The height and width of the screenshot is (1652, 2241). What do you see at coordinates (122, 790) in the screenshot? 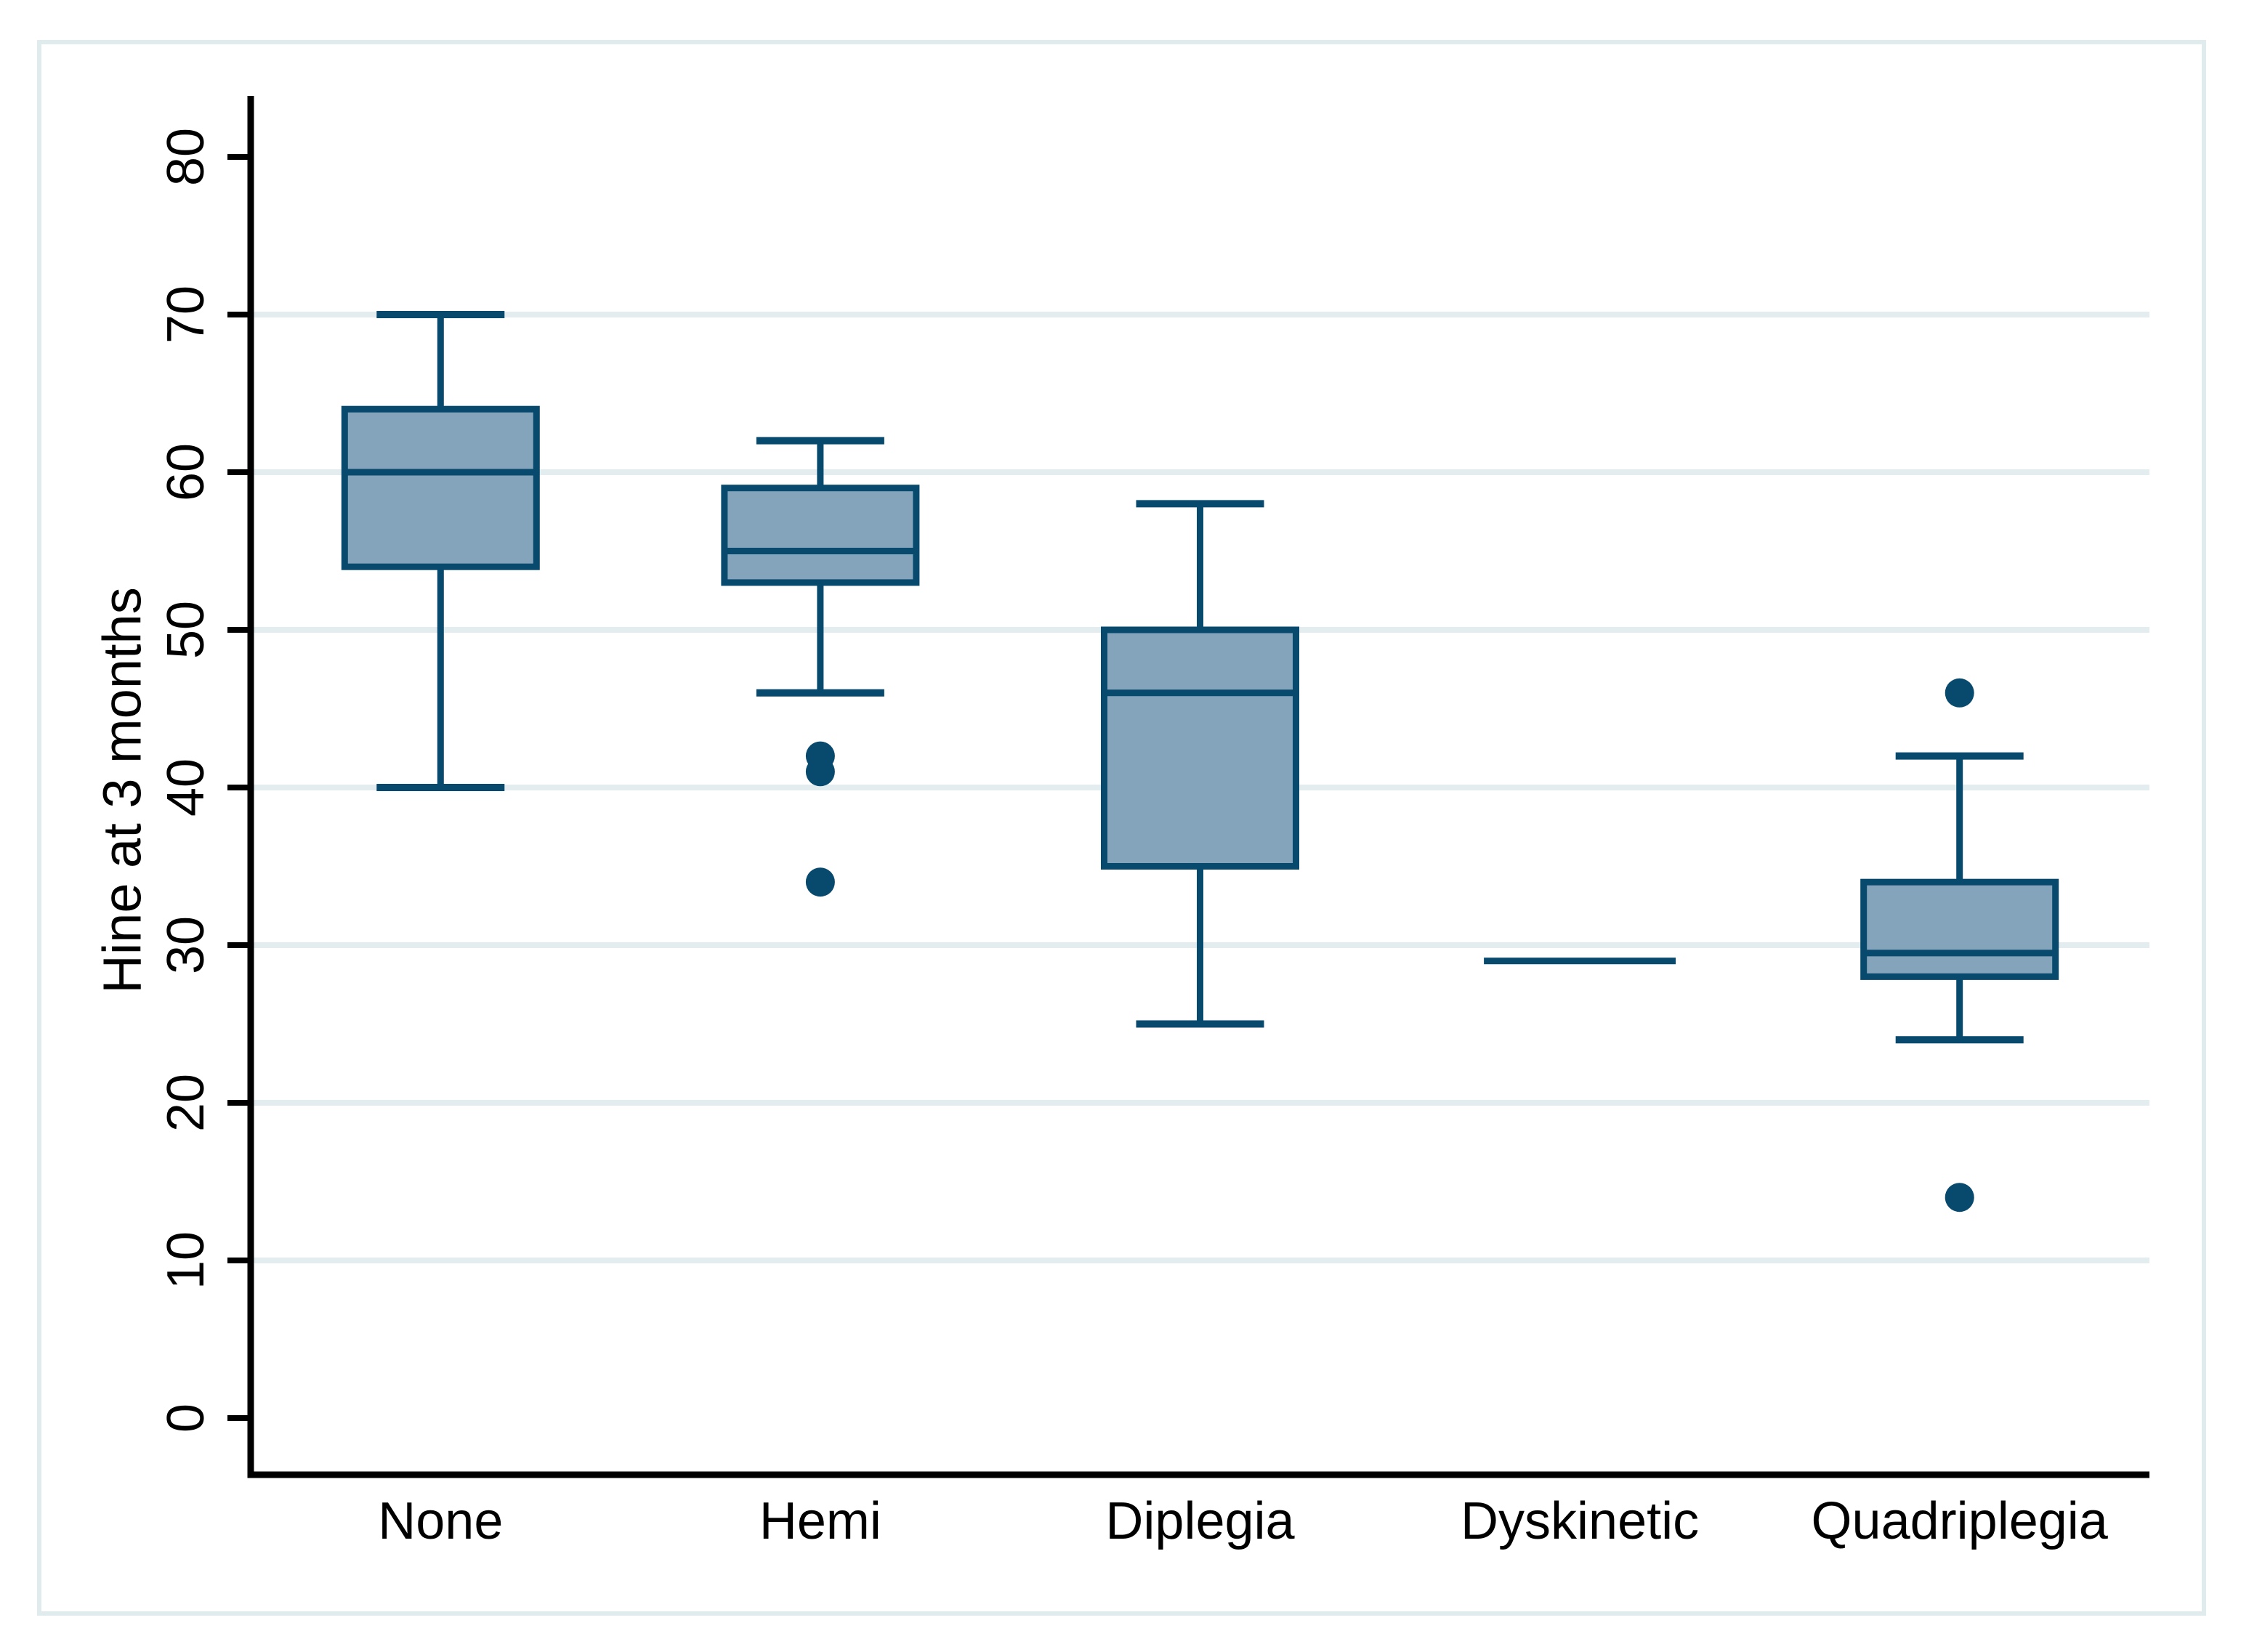
I see `y-axis-title: Hine at 3 months` at bounding box center [122, 790].